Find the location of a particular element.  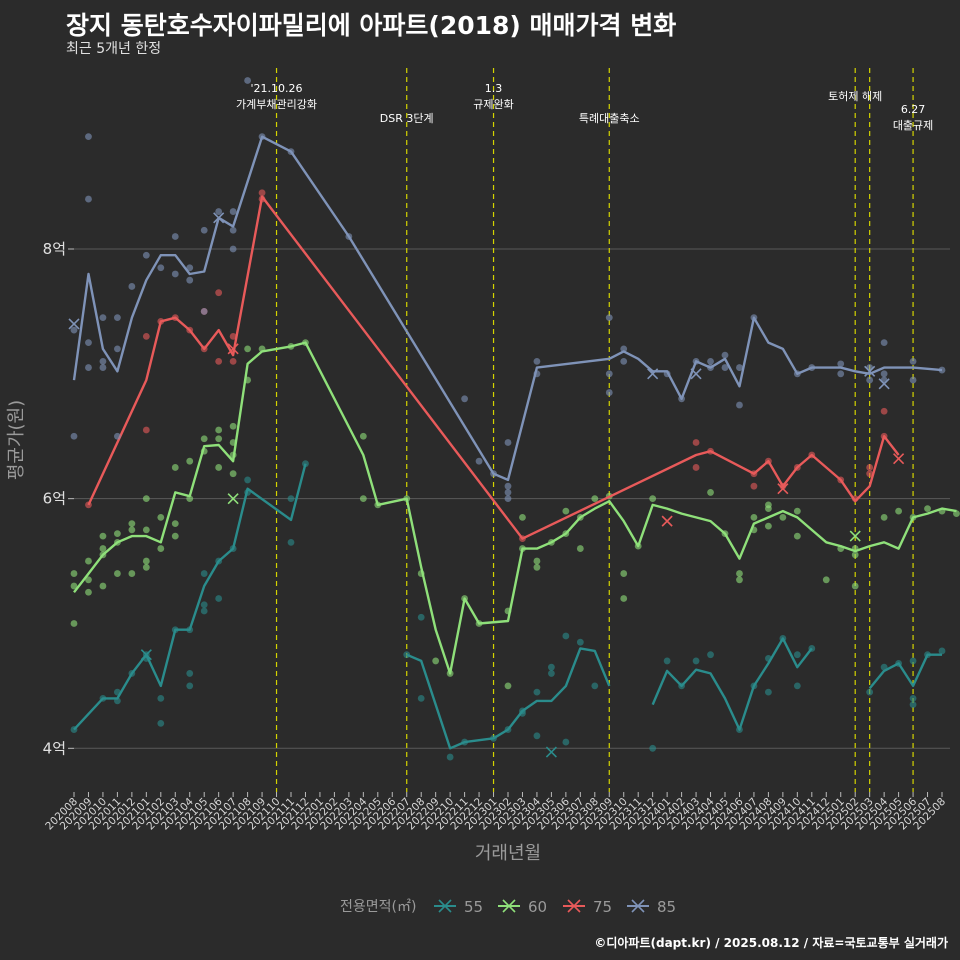

policy-annotation: 가계부채관리강화 is located at coordinates (276, 104).